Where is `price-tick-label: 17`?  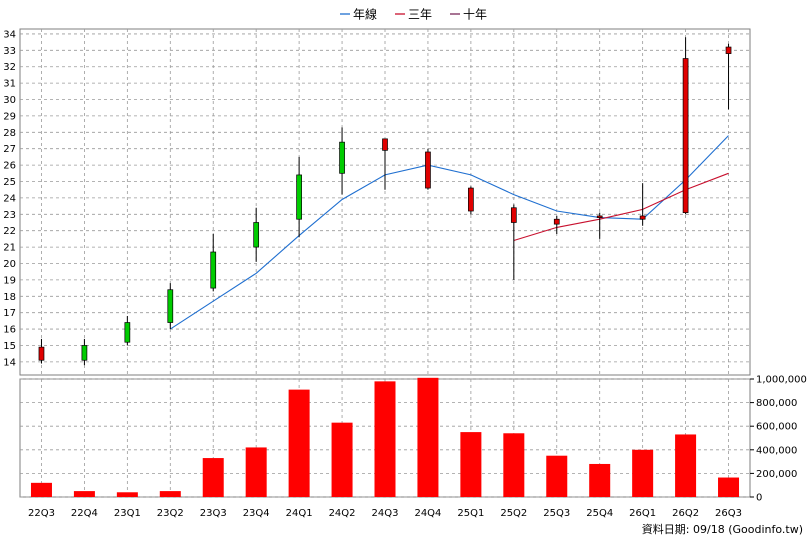
price-tick-label: 17 is located at coordinates (9, 313).